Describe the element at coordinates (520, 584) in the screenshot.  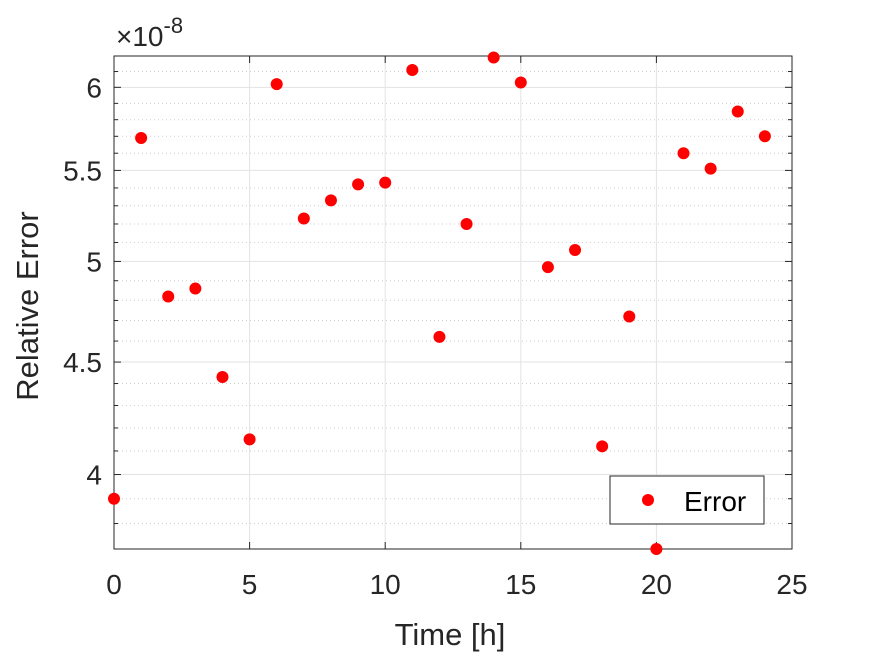
I see `x-tick-label: 15` at that location.